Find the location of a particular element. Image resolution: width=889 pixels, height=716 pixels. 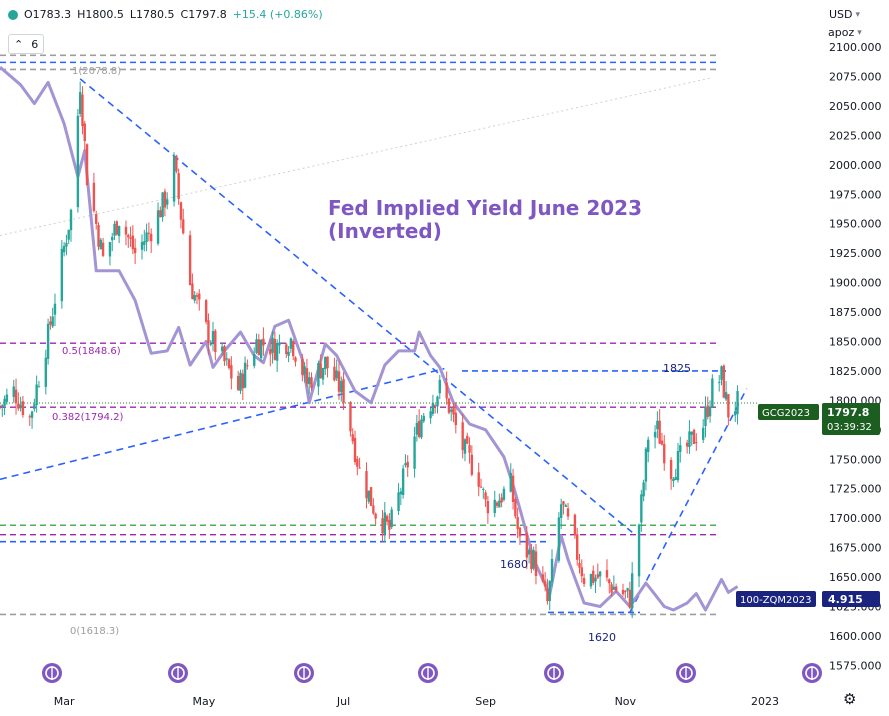

level-label-1620: 1620 is located at coordinates (602, 637).